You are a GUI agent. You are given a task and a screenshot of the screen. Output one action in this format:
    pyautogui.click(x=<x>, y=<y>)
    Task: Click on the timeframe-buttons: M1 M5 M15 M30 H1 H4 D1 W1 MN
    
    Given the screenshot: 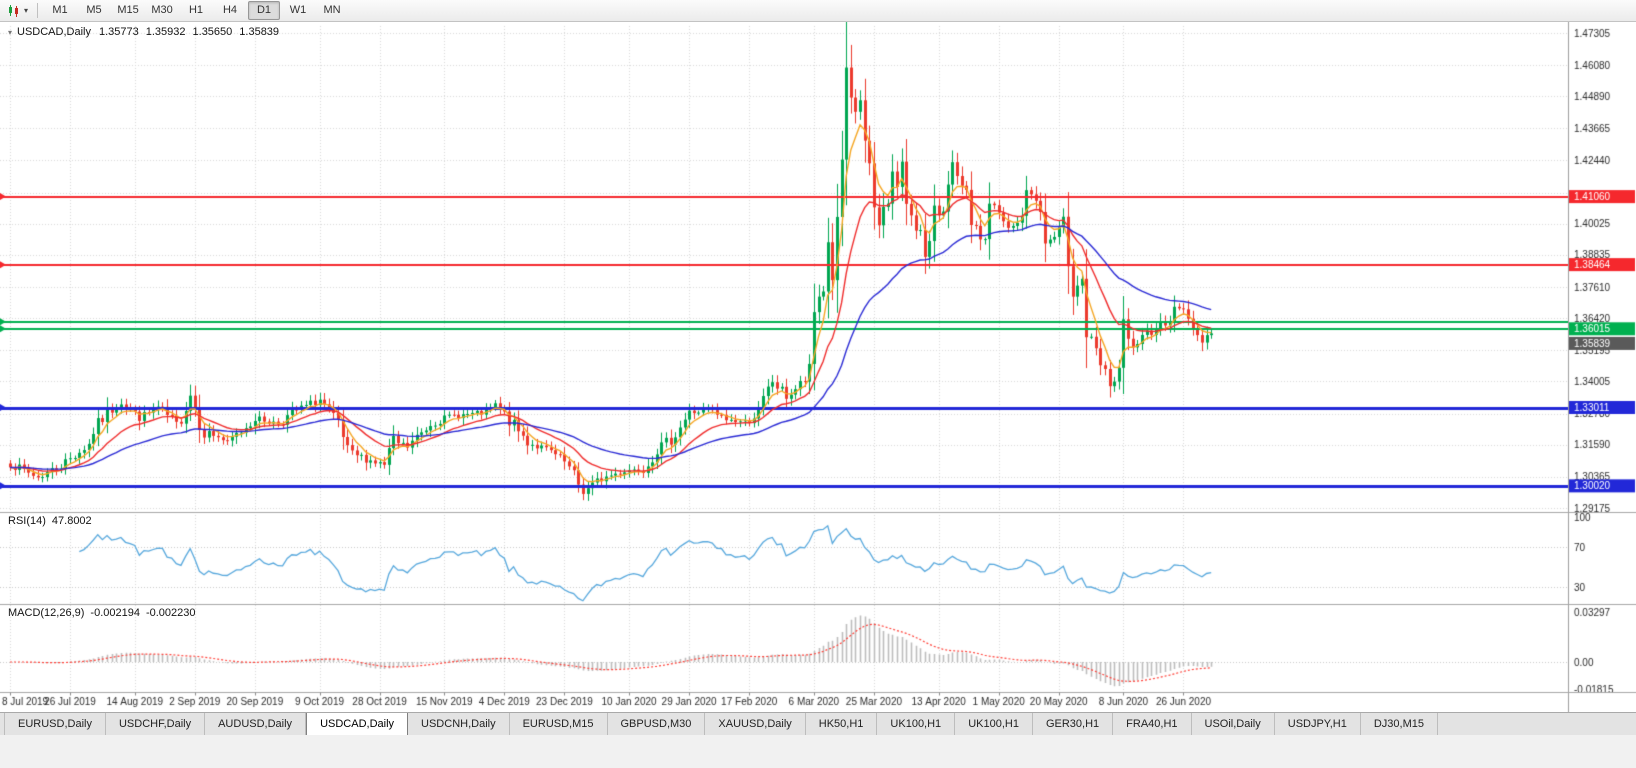 What is the action you would take?
    pyautogui.click(x=196, y=10)
    